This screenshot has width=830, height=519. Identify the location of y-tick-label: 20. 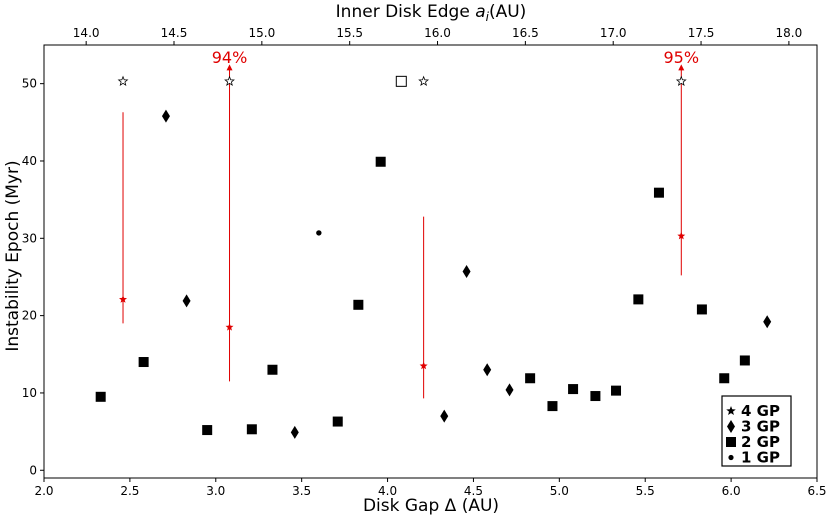
(29, 316).